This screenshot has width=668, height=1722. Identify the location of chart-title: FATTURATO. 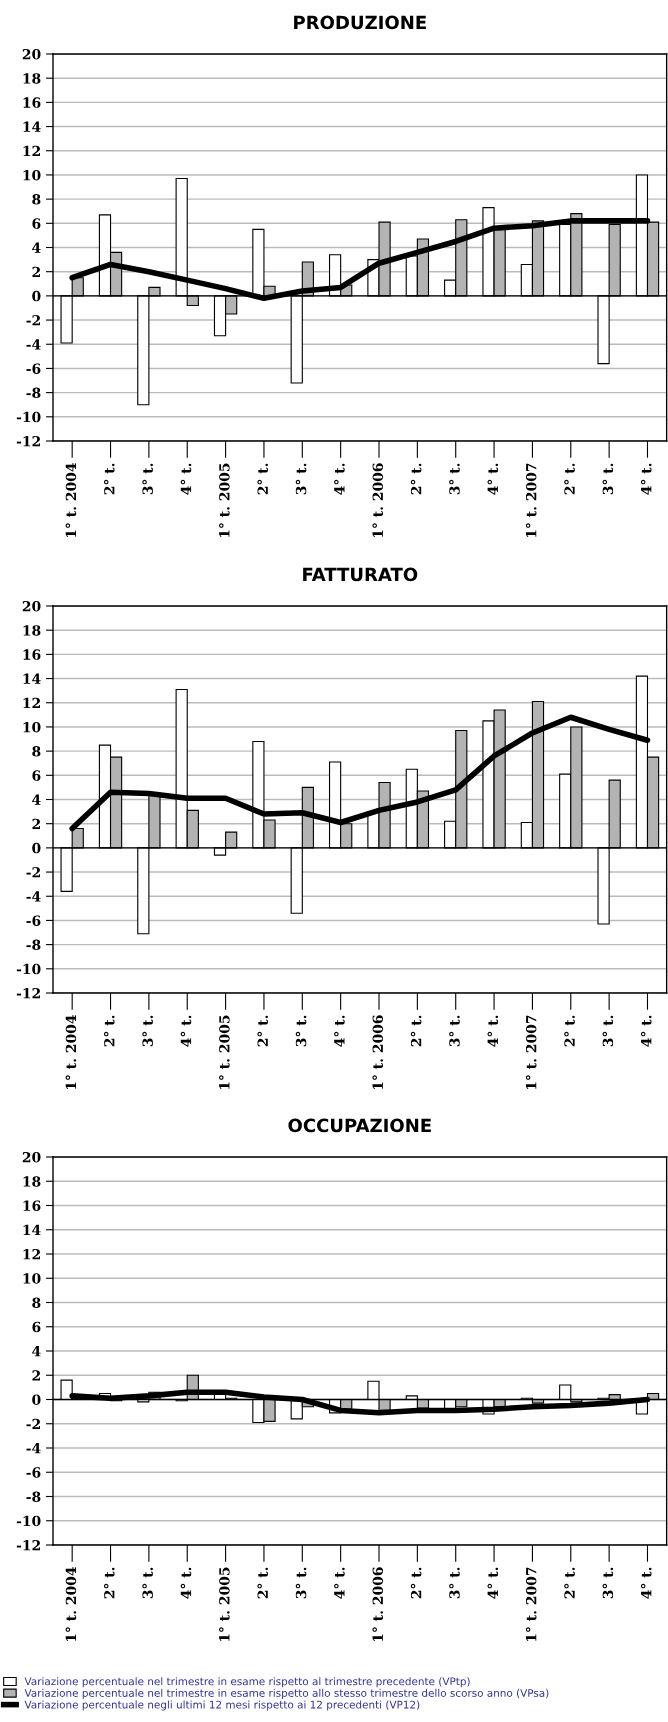
(360, 574).